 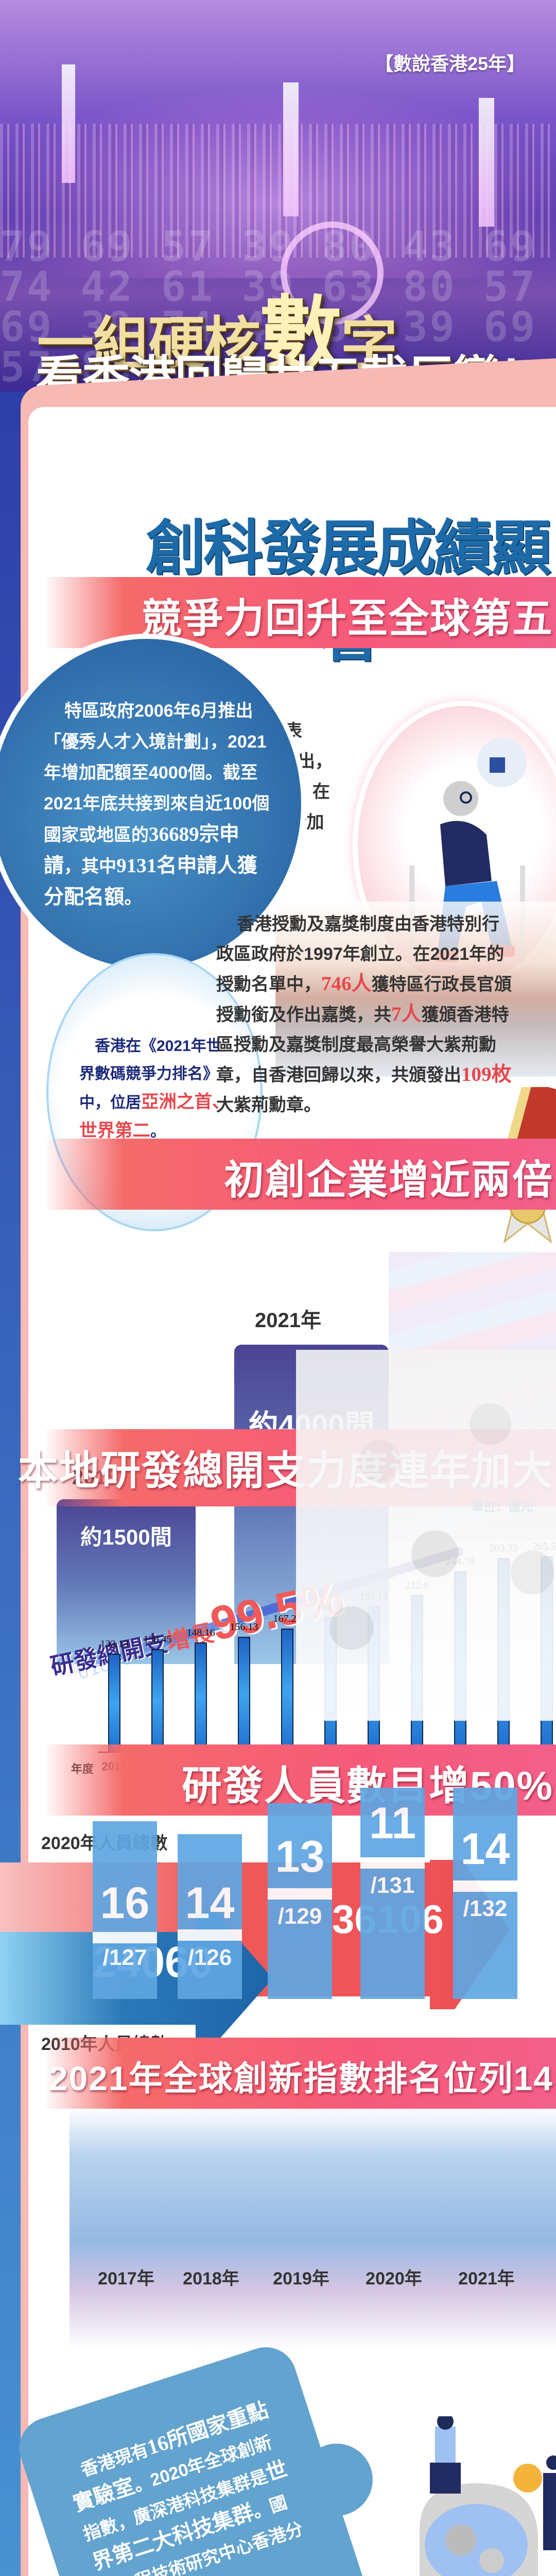 I want to click on icc-tower, so click(x=68, y=124).